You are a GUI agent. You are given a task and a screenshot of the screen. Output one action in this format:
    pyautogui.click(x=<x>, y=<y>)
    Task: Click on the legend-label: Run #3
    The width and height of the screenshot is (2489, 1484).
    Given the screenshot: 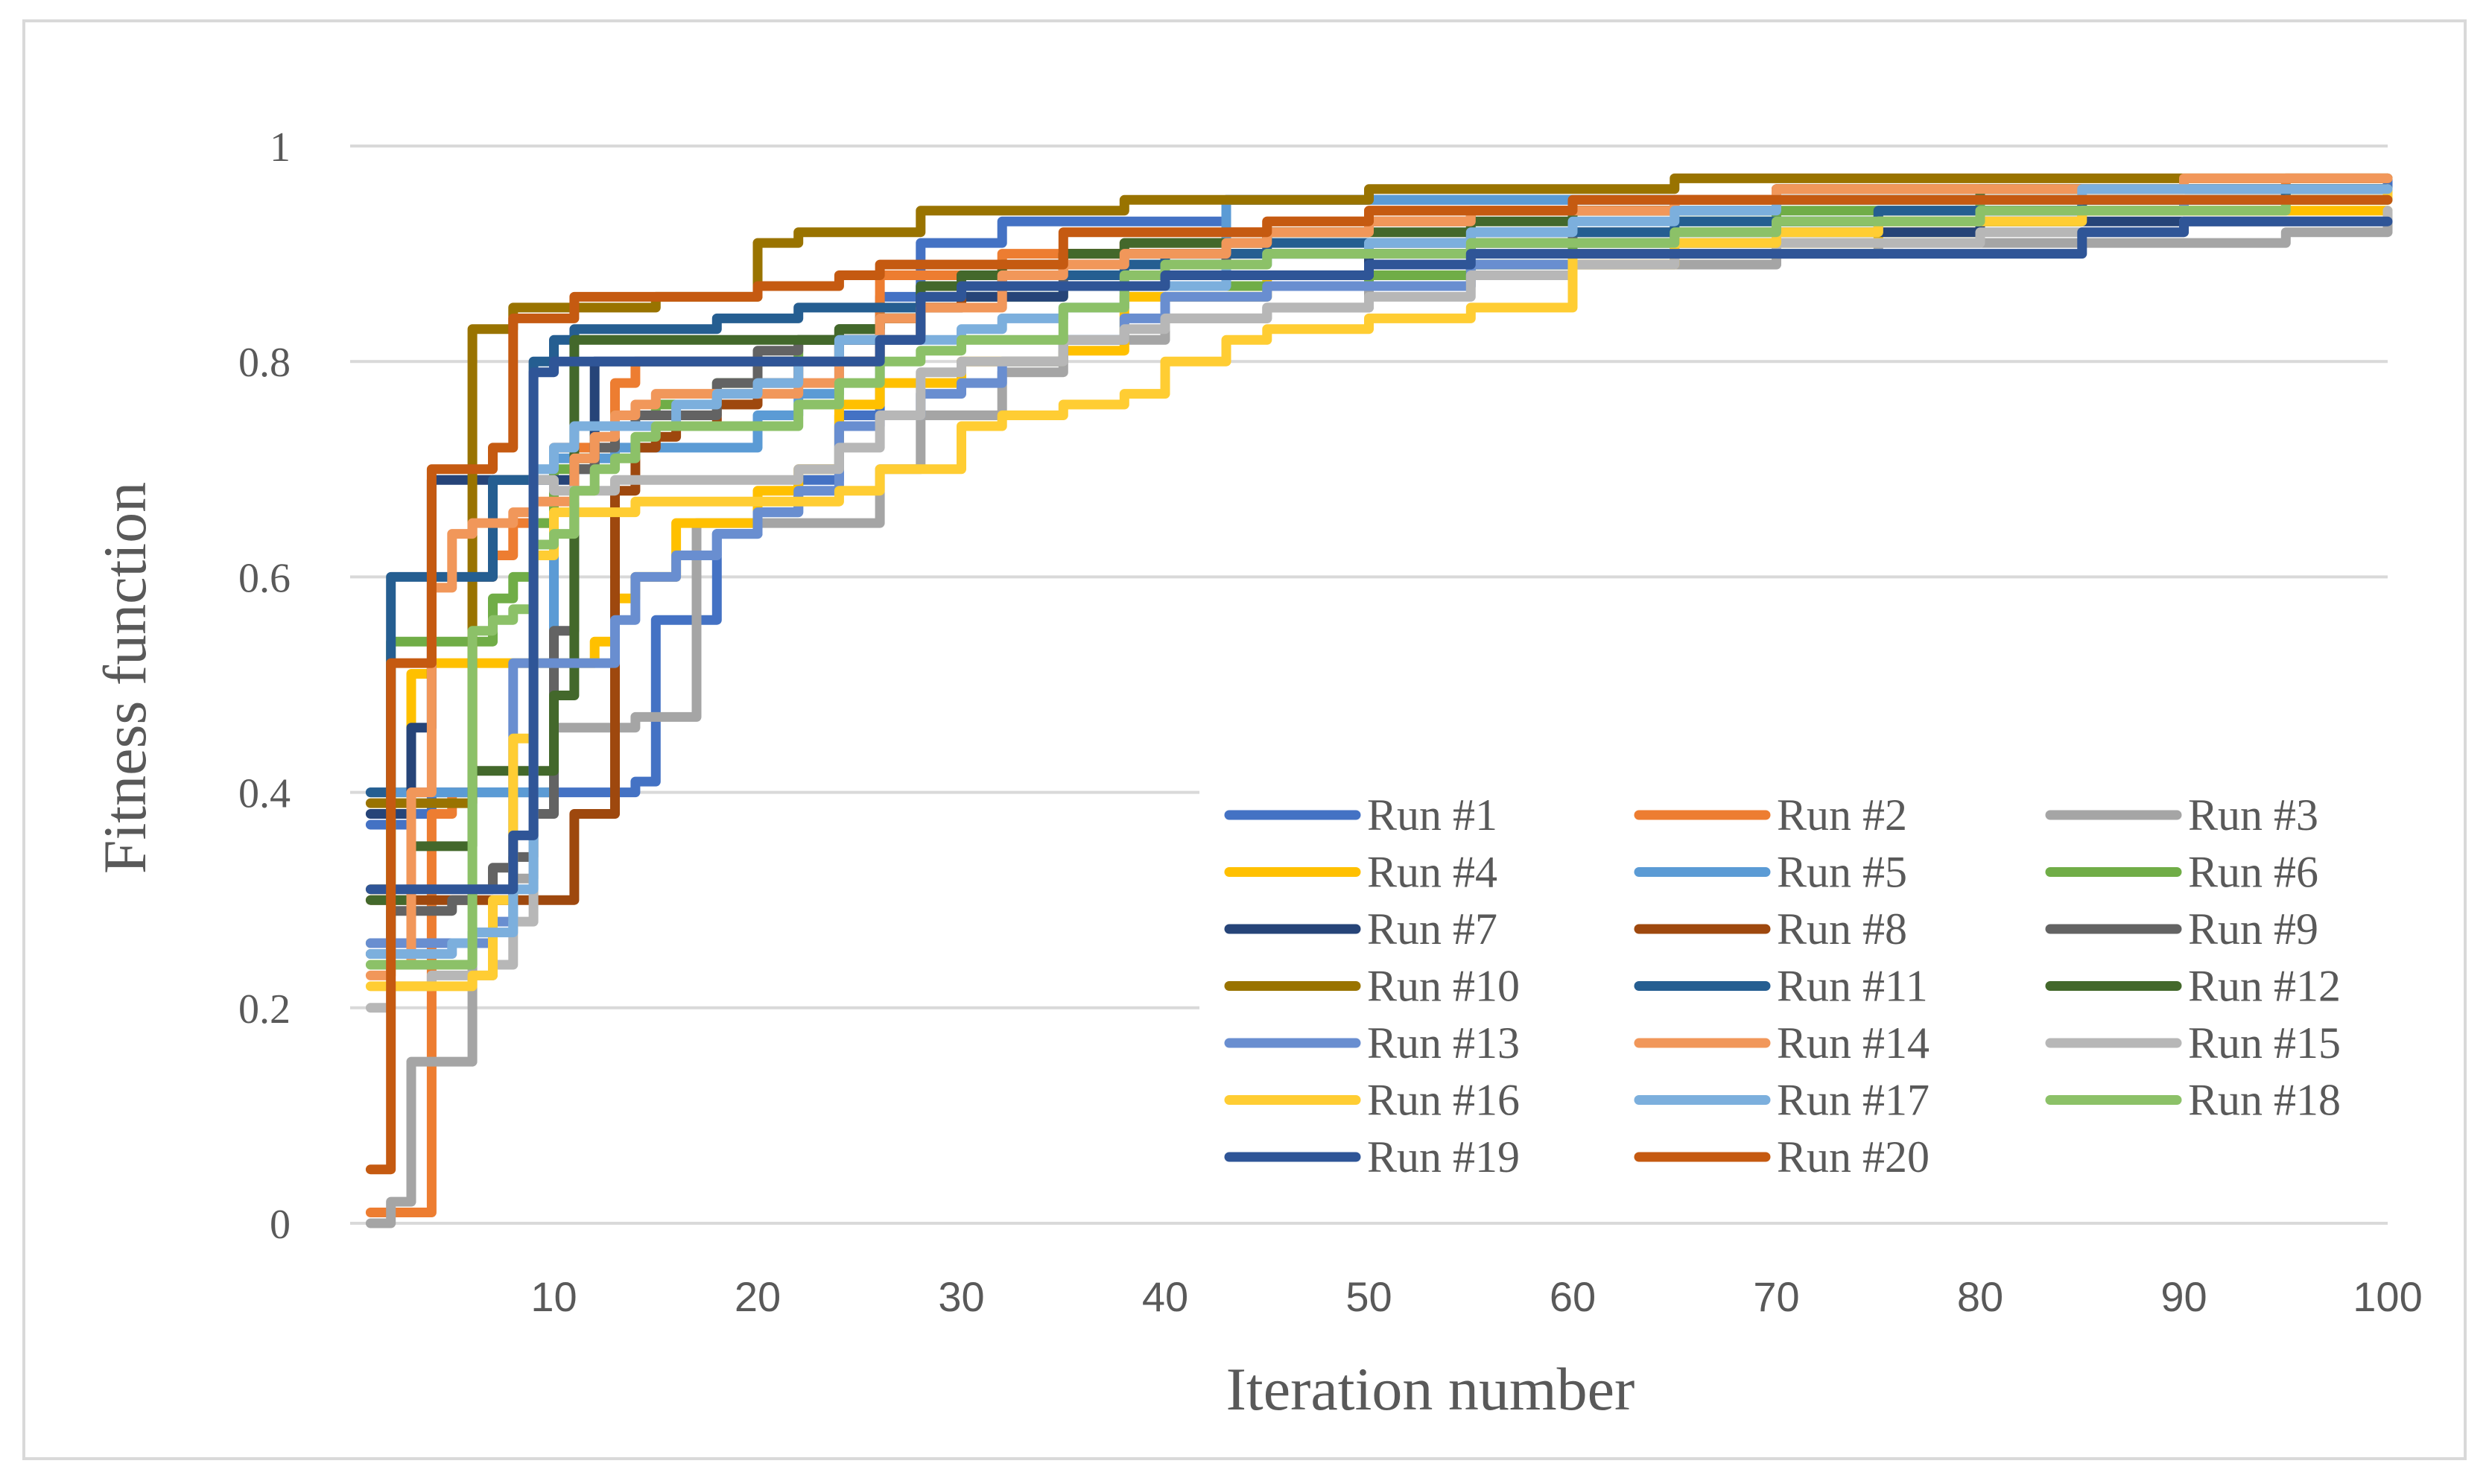 What is the action you would take?
    pyautogui.click(x=2253, y=815)
    